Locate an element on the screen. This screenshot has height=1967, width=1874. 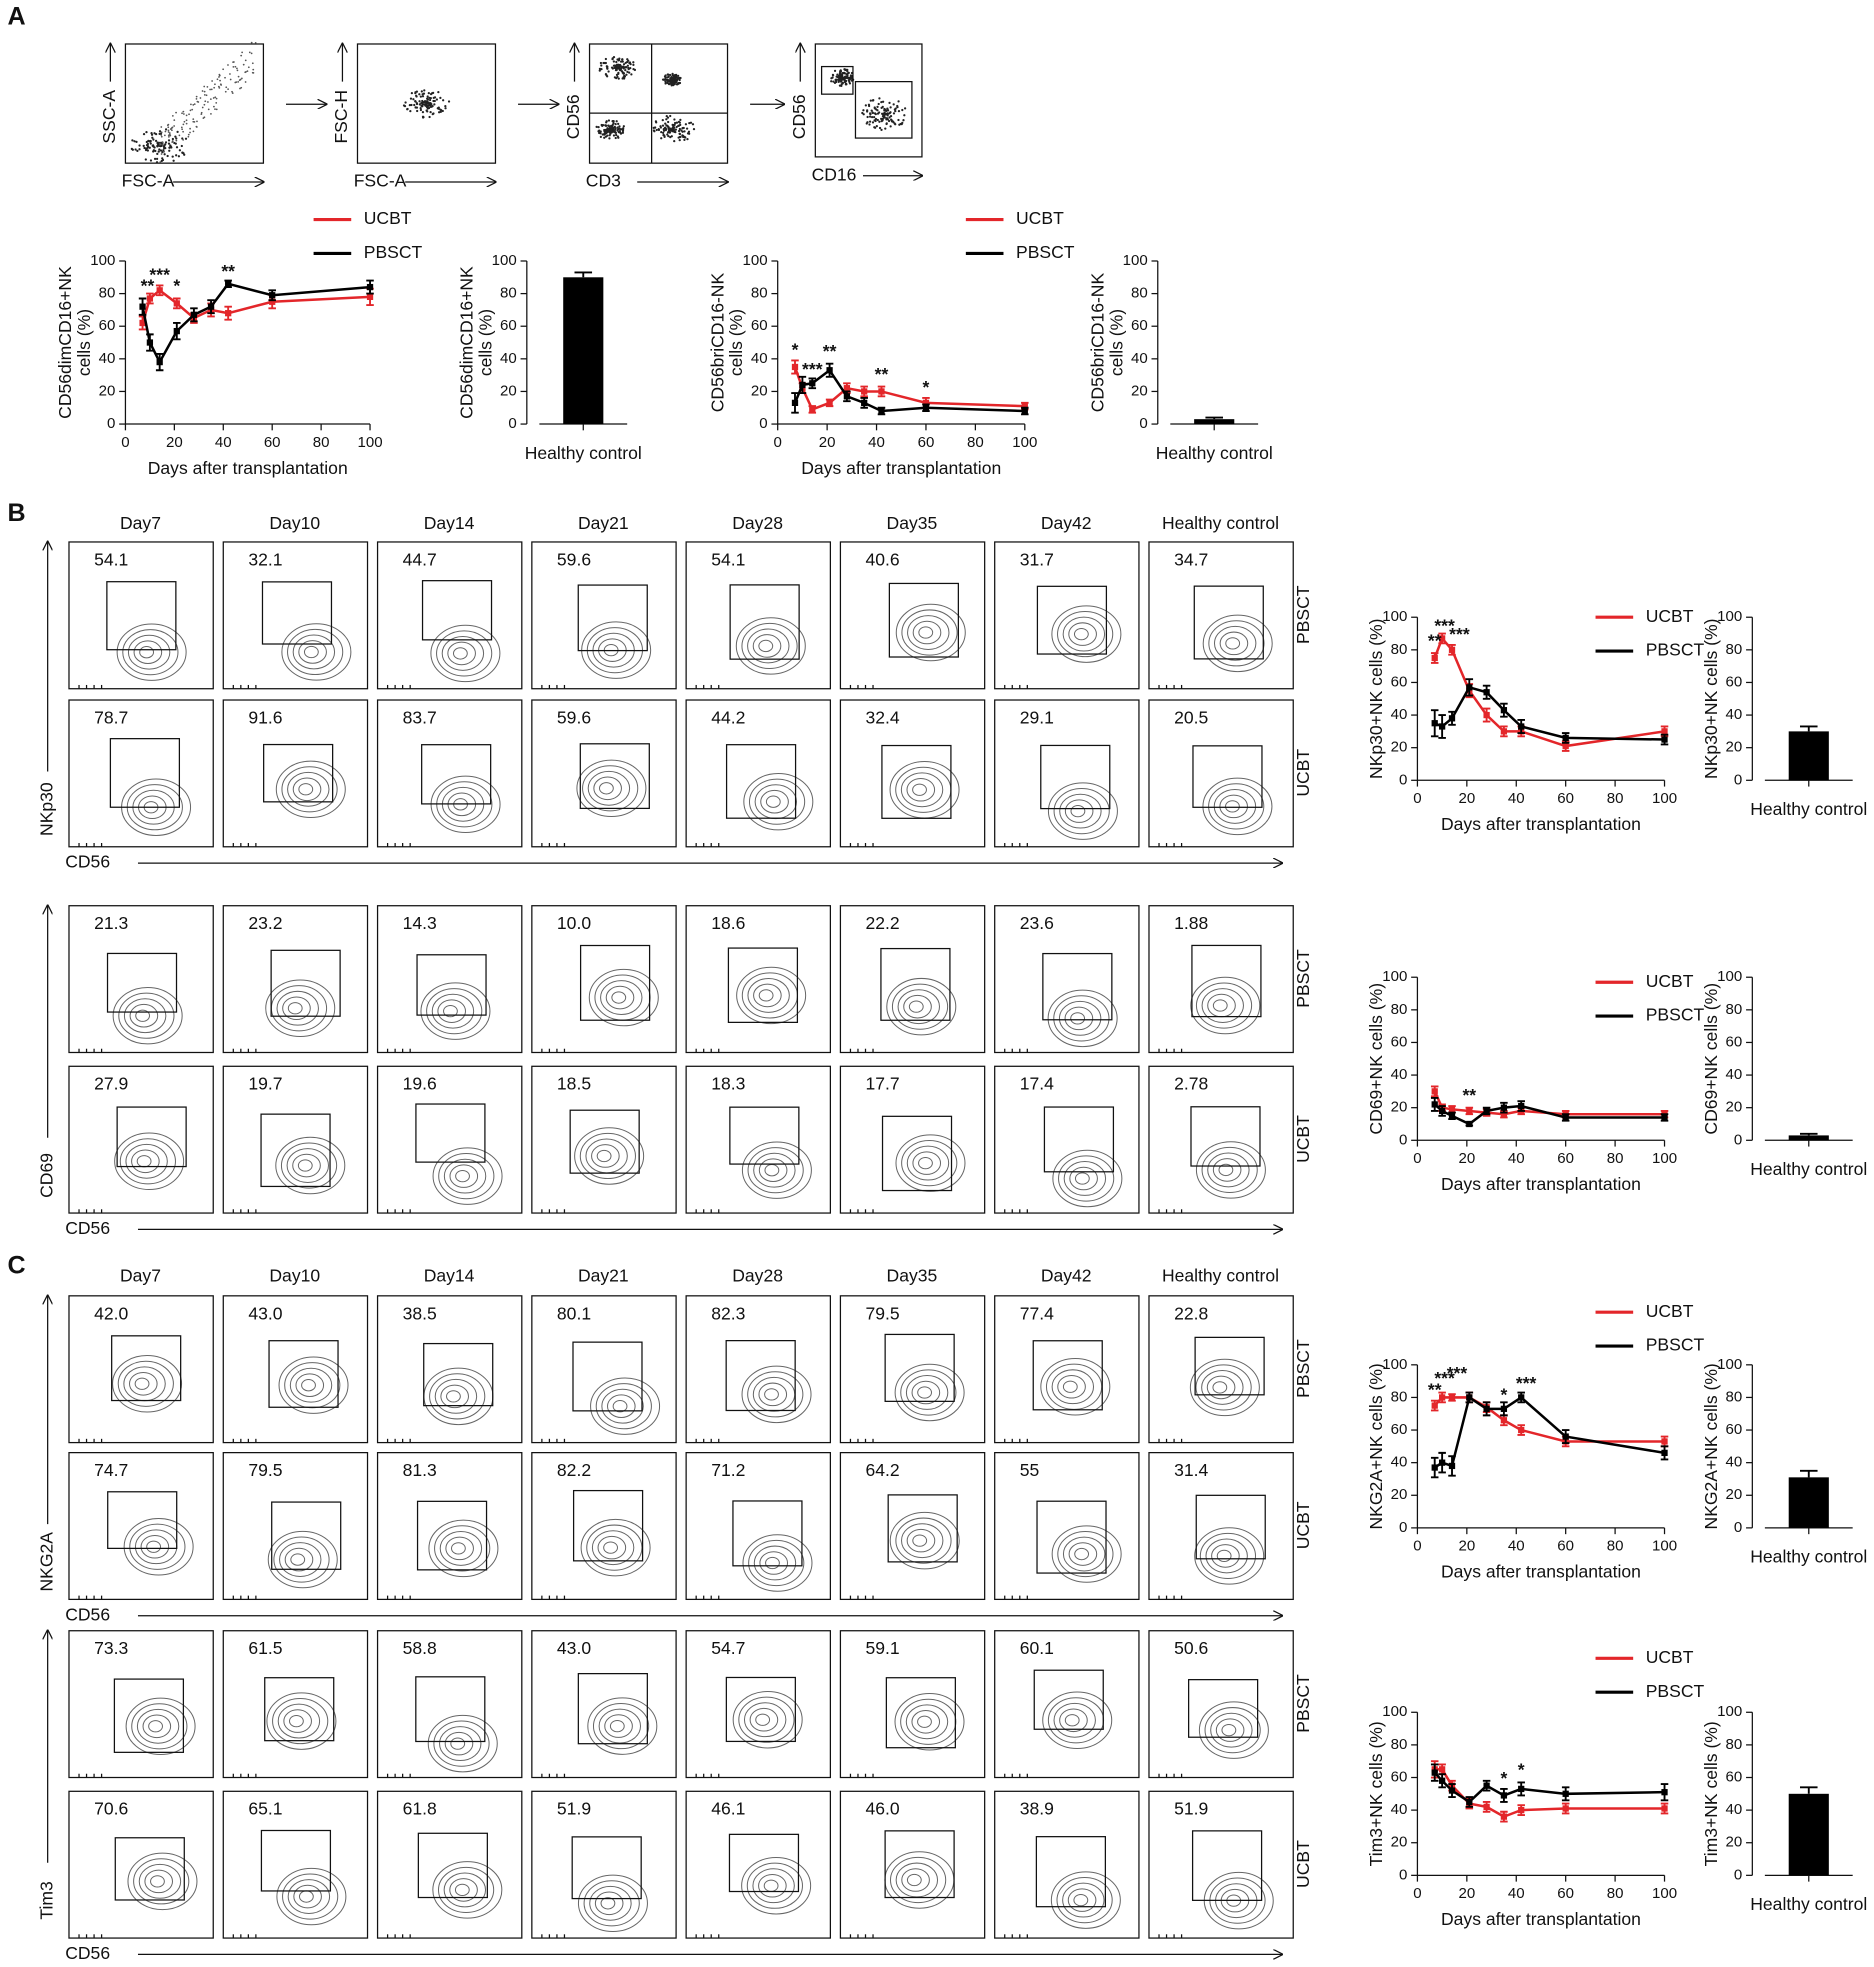
column-header: Day35 is located at coordinates (912, 1276).